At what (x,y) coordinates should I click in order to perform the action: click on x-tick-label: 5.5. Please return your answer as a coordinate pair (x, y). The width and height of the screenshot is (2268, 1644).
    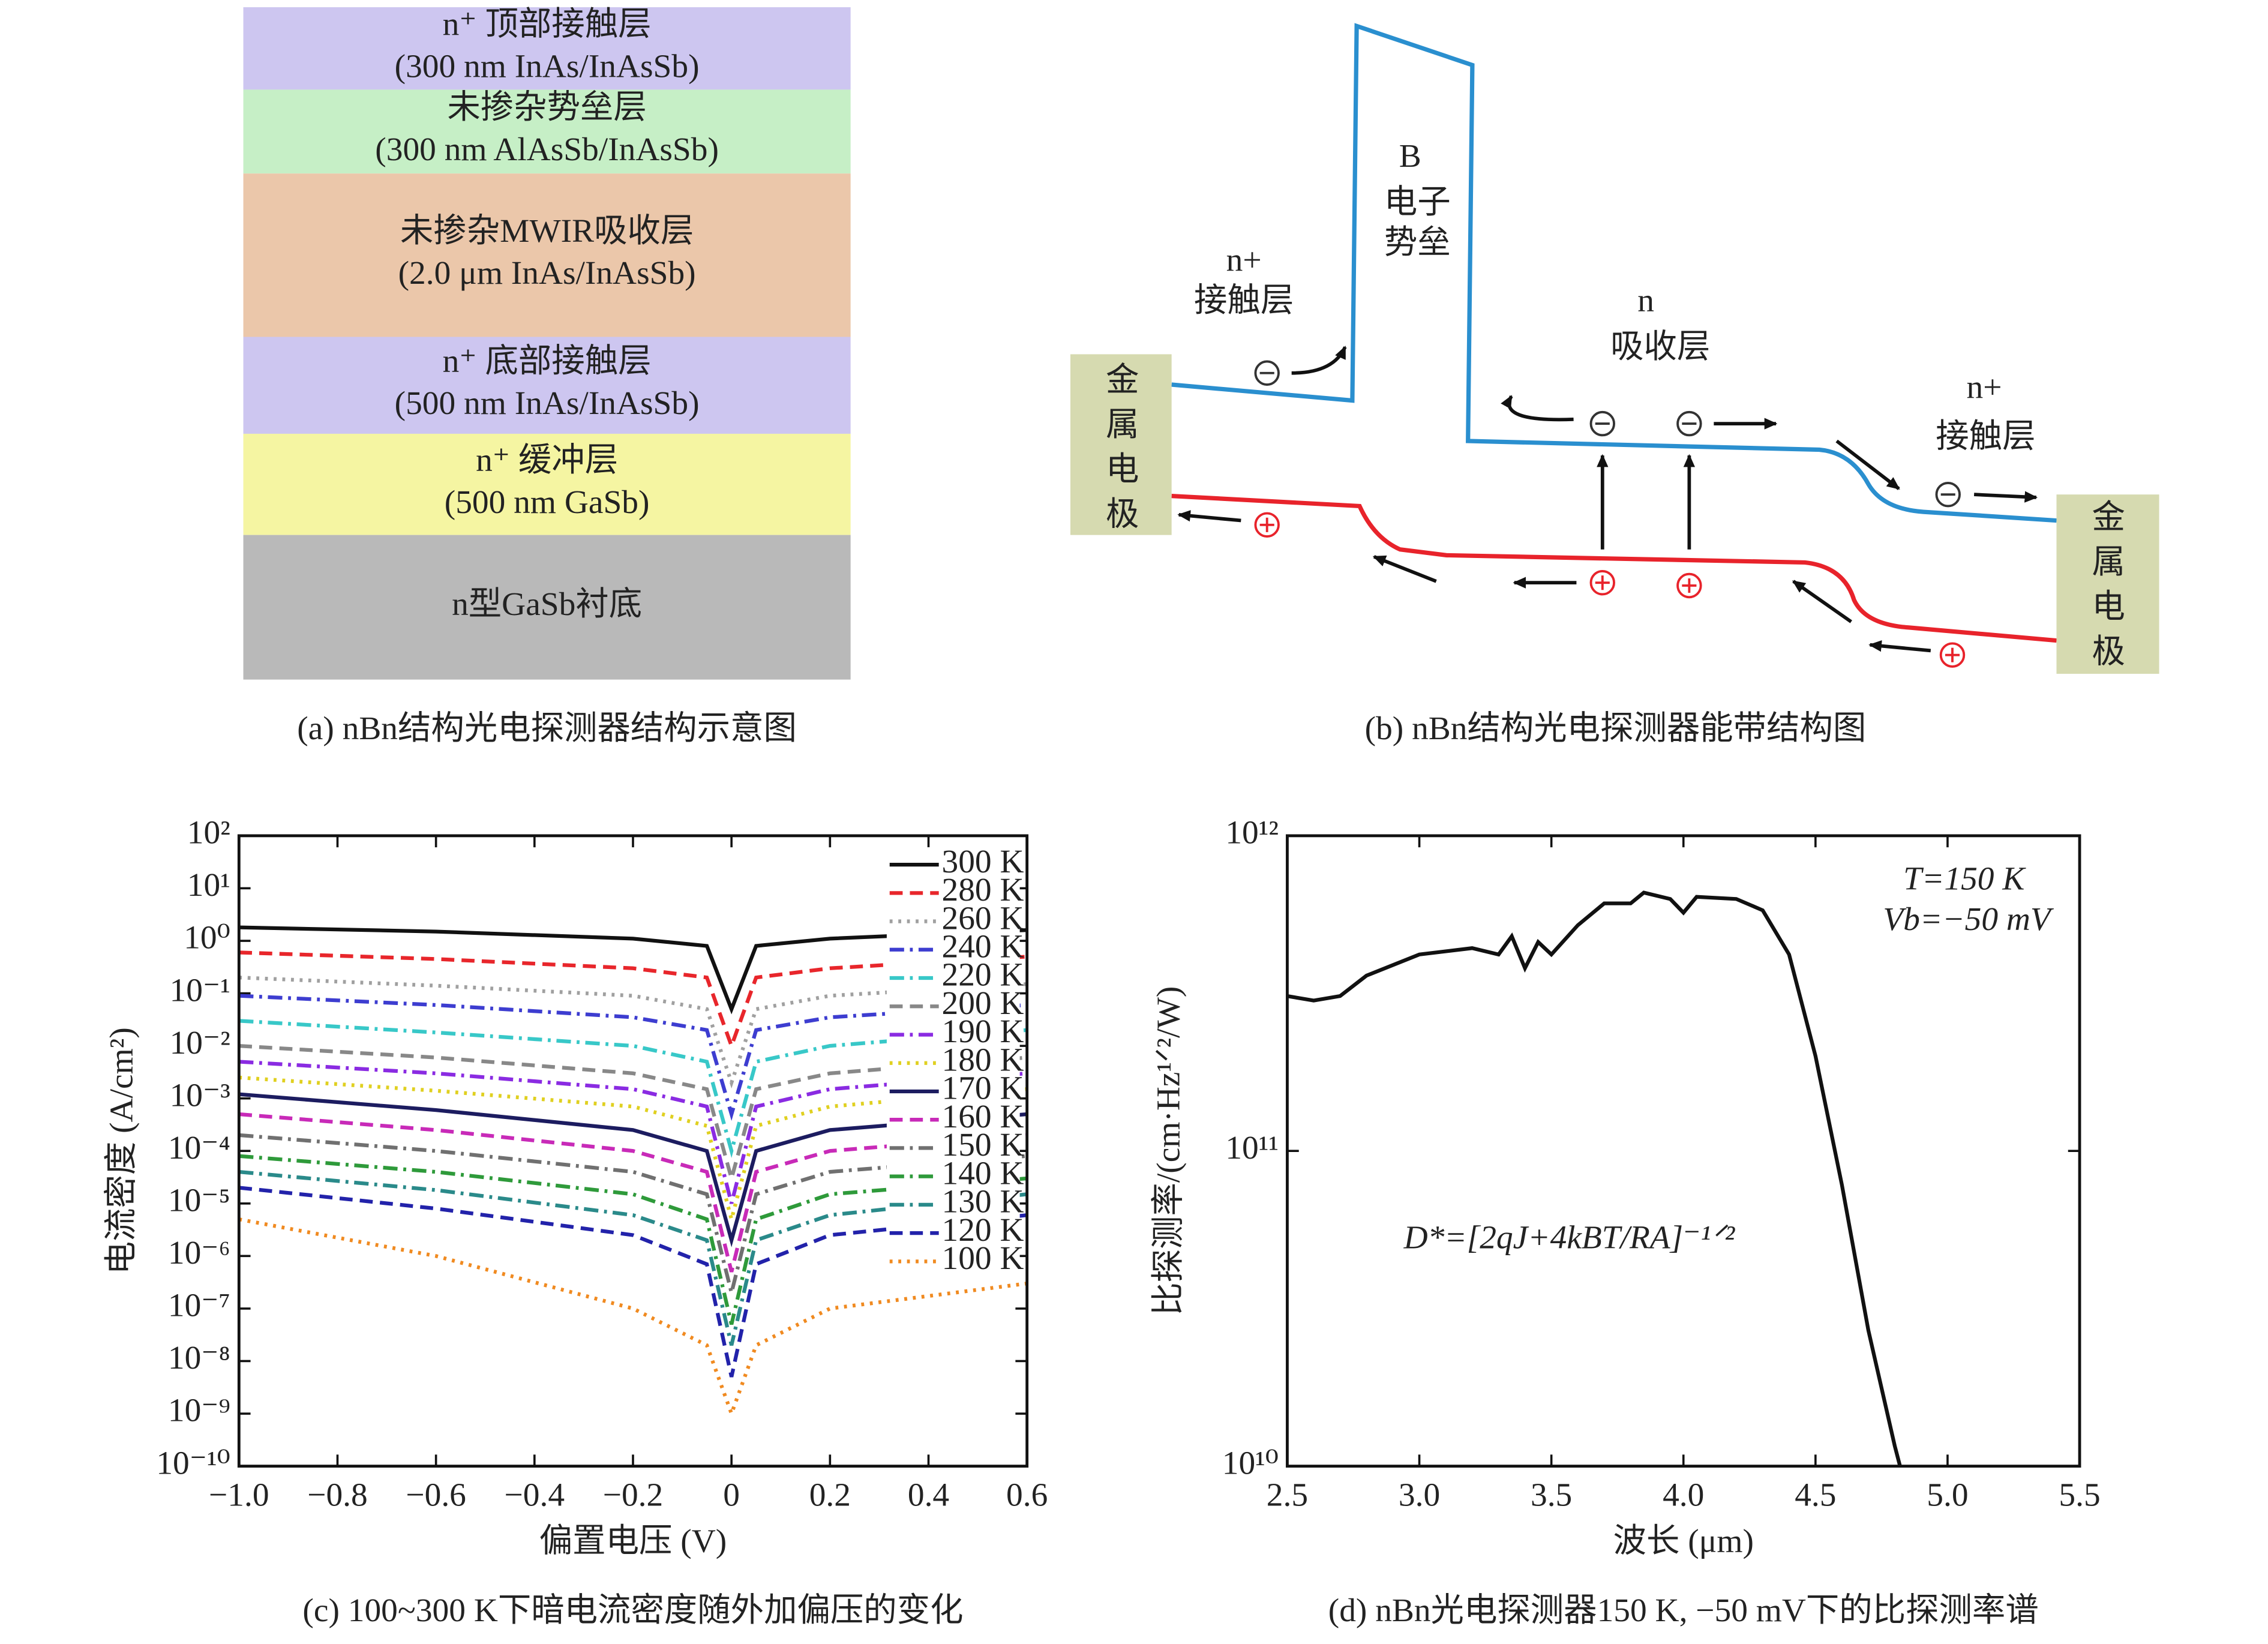
    Looking at the image, I should click on (2079, 1494).